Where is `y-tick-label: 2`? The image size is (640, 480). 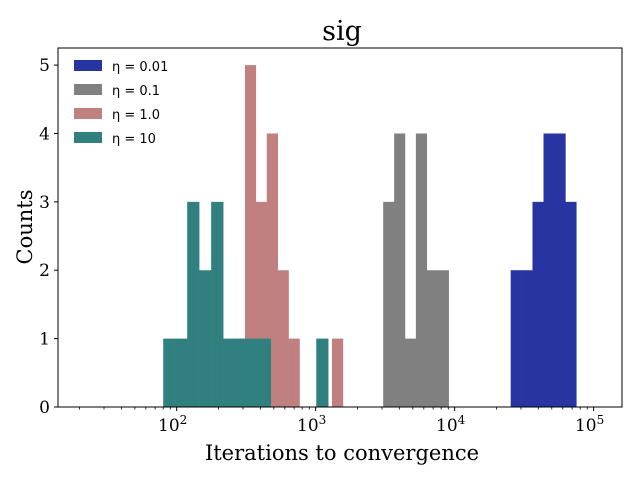 y-tick-label: 2 is located at coordinates (44, 271).